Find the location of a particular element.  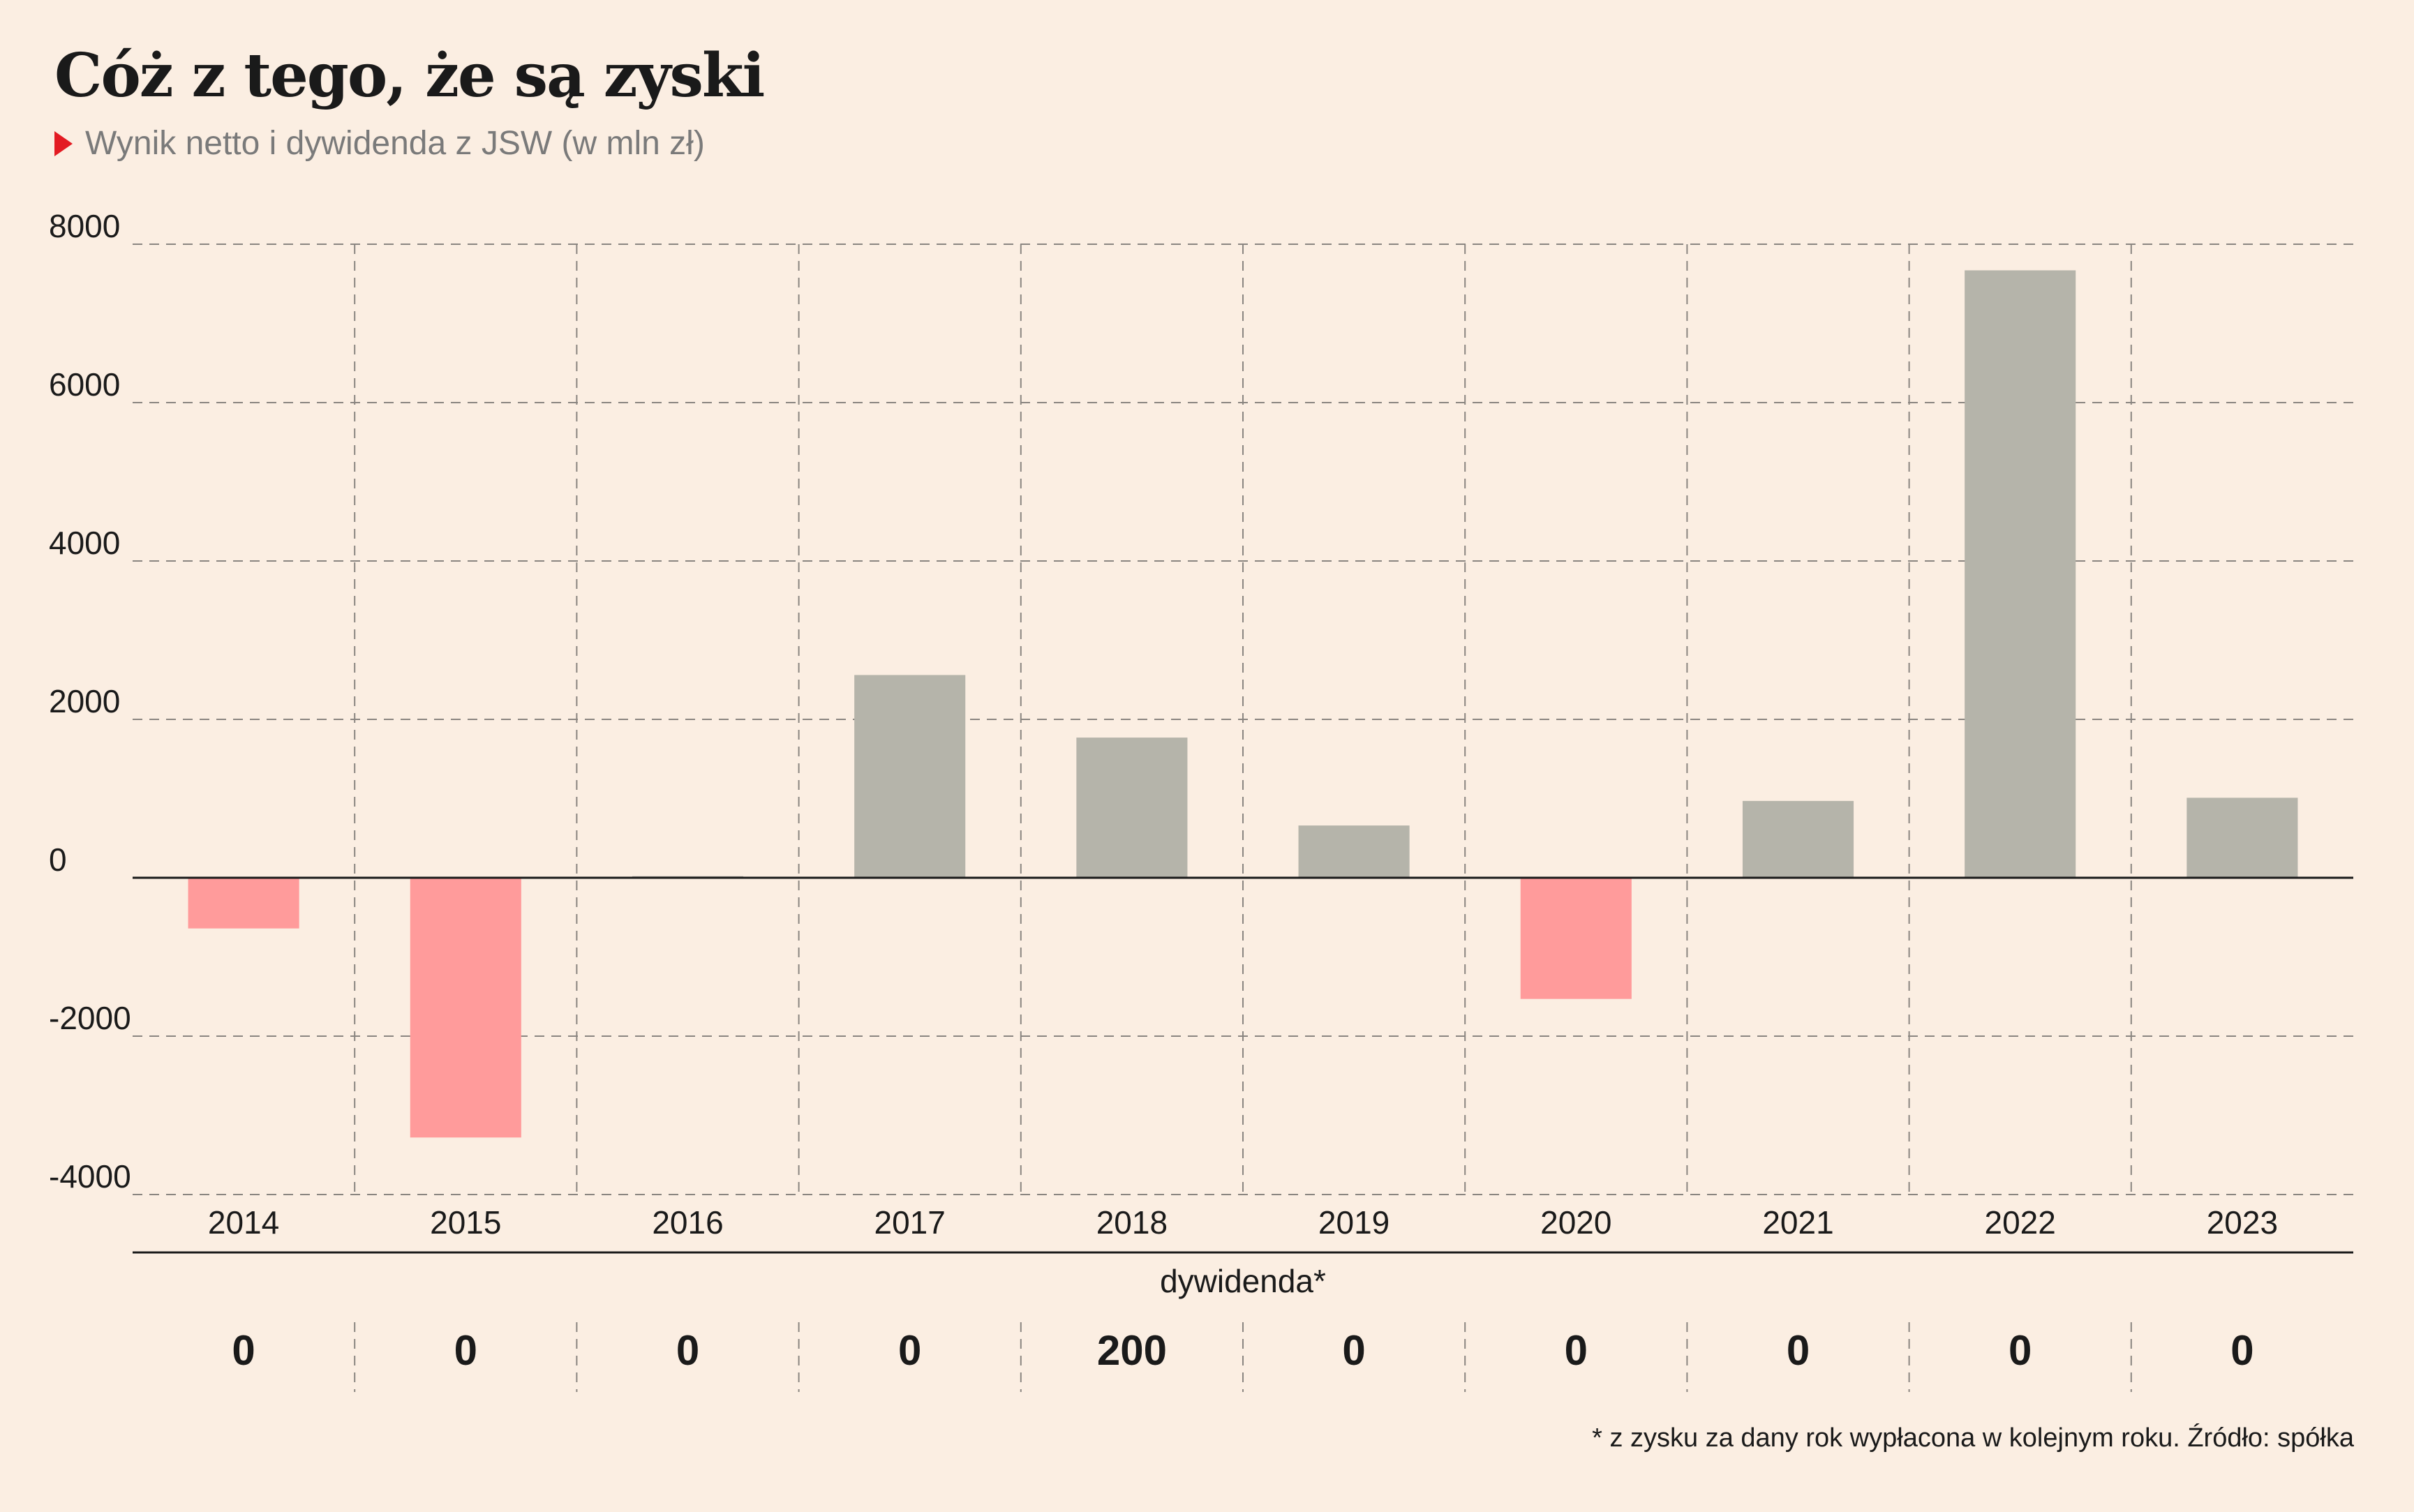

y-tick-label: 2000 is located at coordinates (84, 701).